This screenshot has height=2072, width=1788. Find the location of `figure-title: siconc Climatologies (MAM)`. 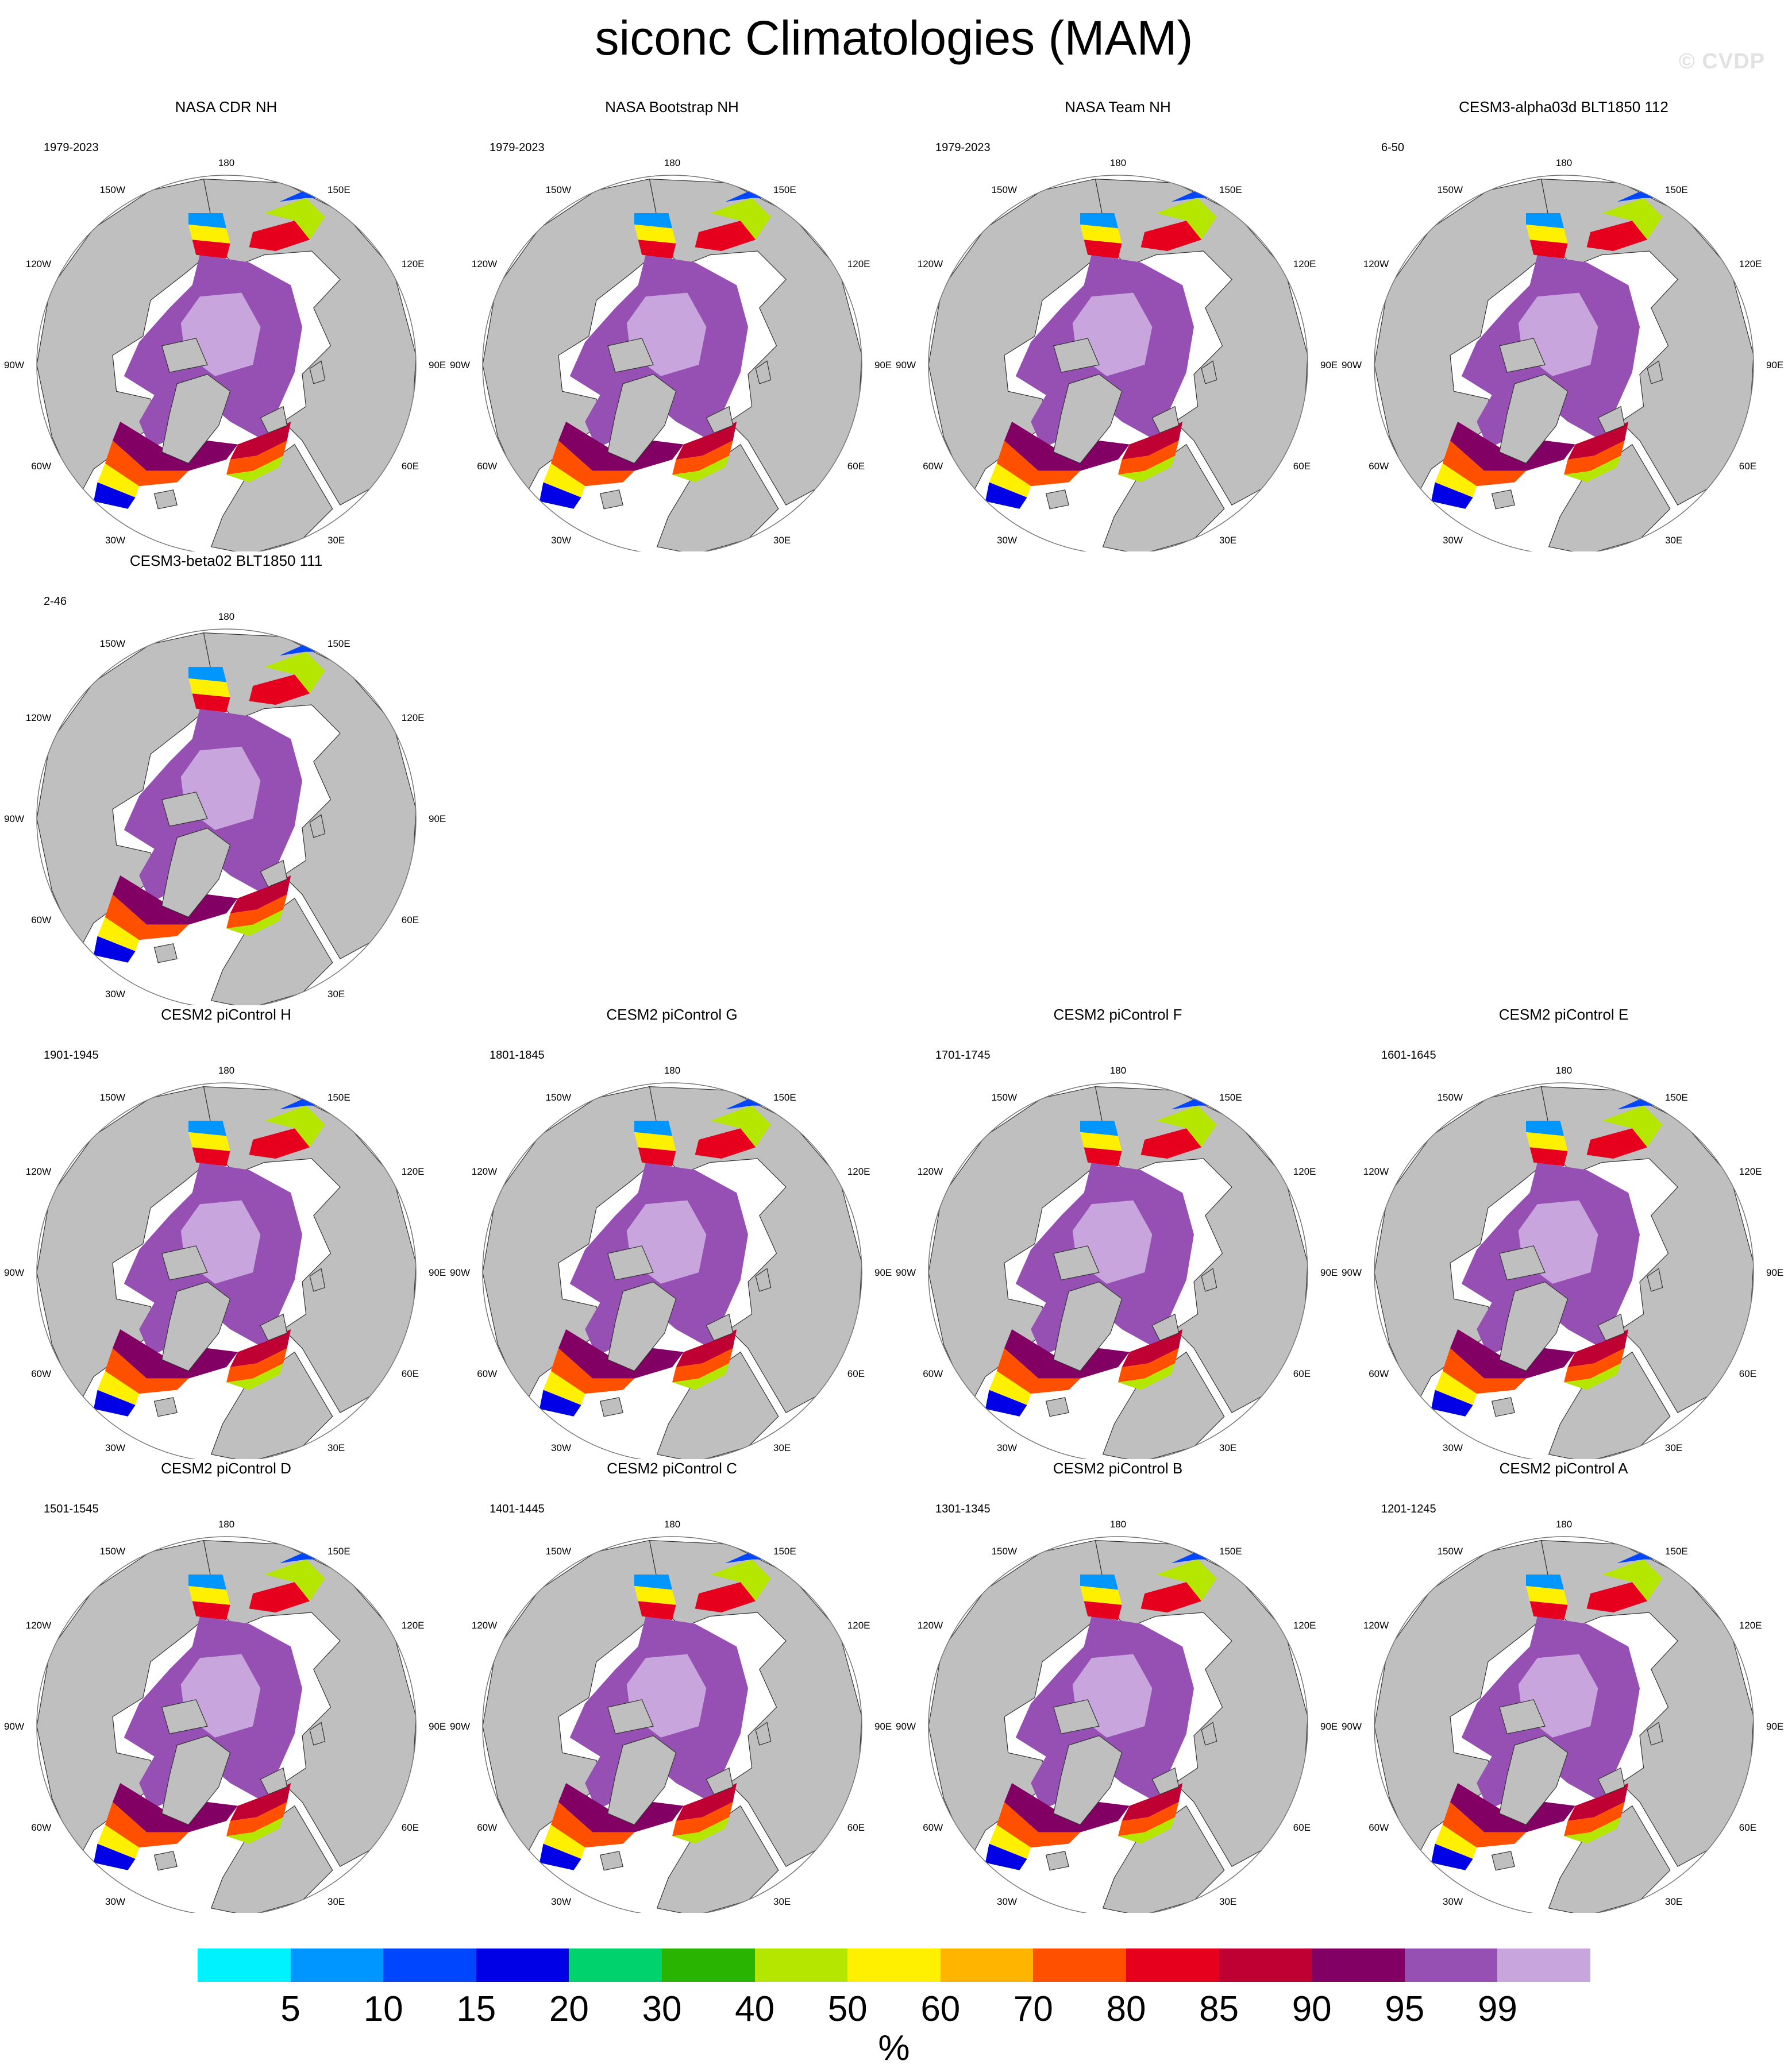

figure-title: siconc Climatologies (MAM) is located at coordinates (894, 38).